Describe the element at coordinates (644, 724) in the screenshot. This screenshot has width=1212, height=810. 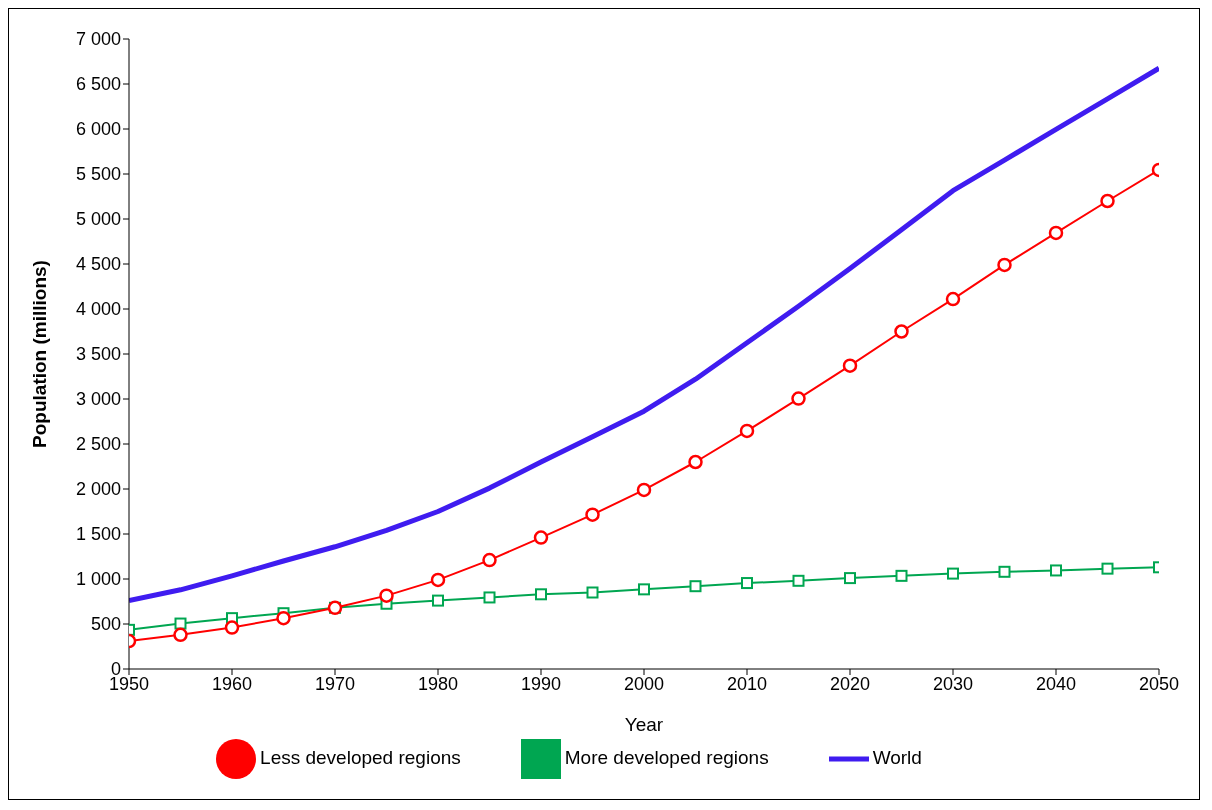
I see `x-axis-title: Year` at that location.